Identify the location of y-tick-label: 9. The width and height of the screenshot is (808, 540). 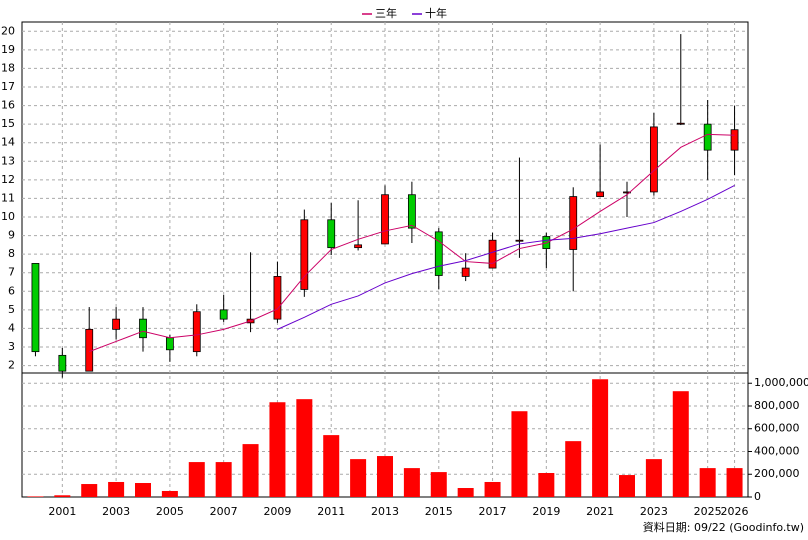
(11, 235).